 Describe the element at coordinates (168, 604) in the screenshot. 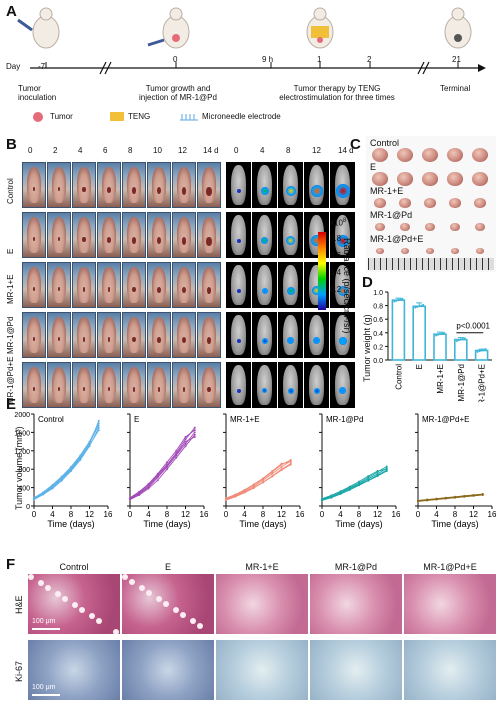

I see `he-image` at that location.